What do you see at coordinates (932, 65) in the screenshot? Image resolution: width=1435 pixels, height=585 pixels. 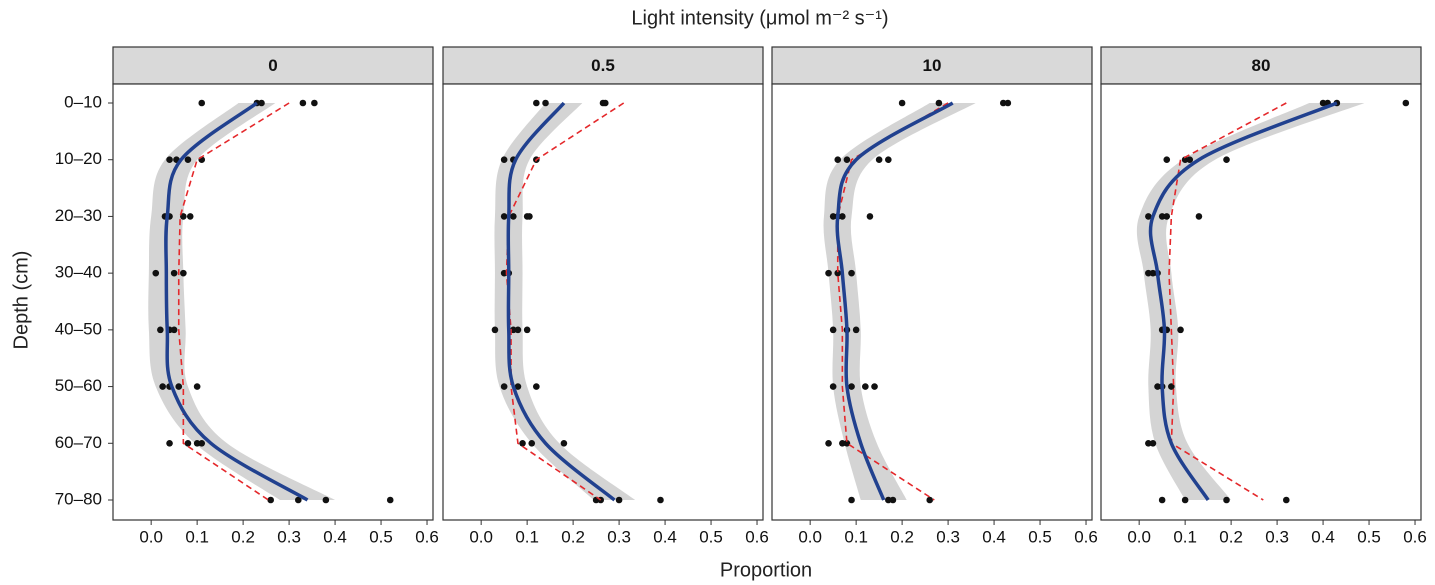 I see `strip-label: 10` at bounding box center [932, 65].